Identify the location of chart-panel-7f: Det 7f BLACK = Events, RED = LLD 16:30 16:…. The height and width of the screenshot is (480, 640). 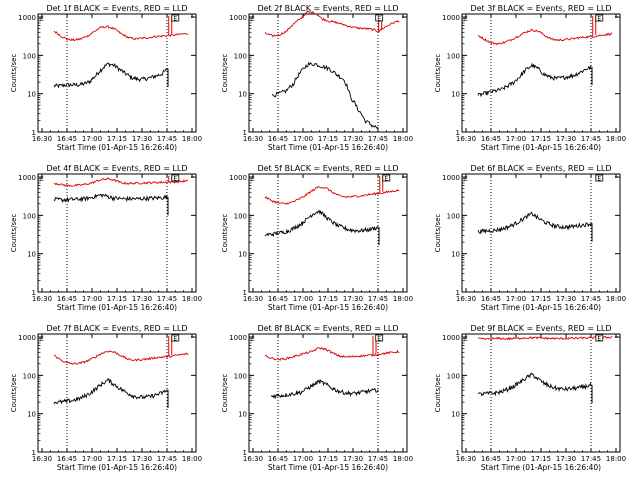
(106, 398).